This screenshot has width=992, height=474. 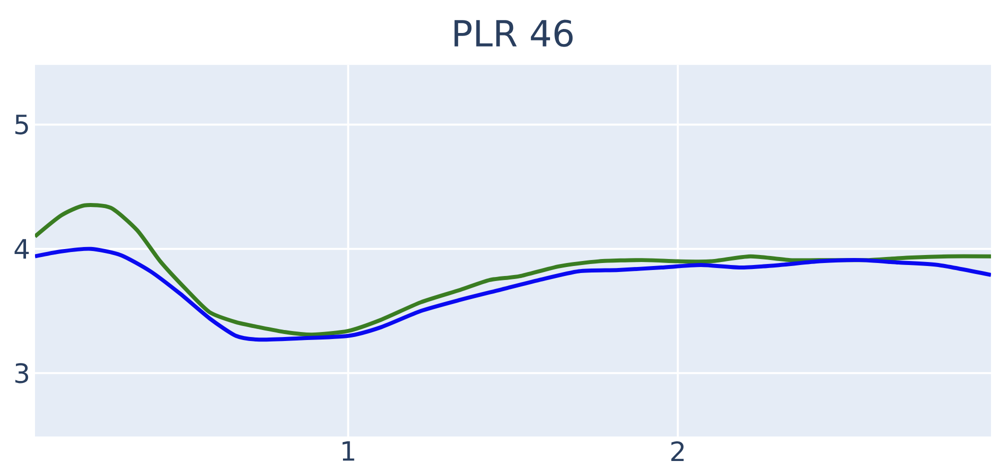 I want to click on x-tick-label: 2, so click(x=677, y=452).